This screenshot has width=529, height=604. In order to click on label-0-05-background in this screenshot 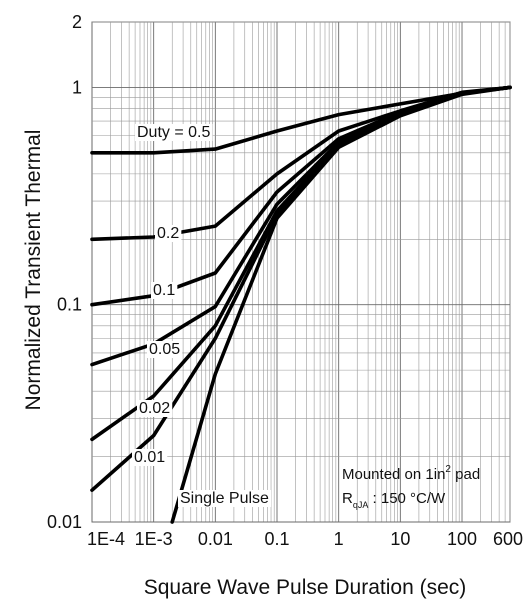, I will do `click(165, 349)`.